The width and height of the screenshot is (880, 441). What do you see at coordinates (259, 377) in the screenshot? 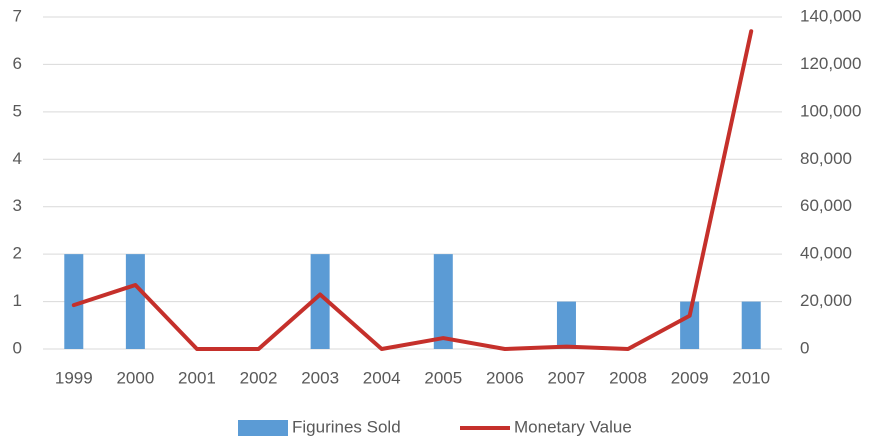
I see `x-tick-label: 2002` at bounding box center [259, 377].